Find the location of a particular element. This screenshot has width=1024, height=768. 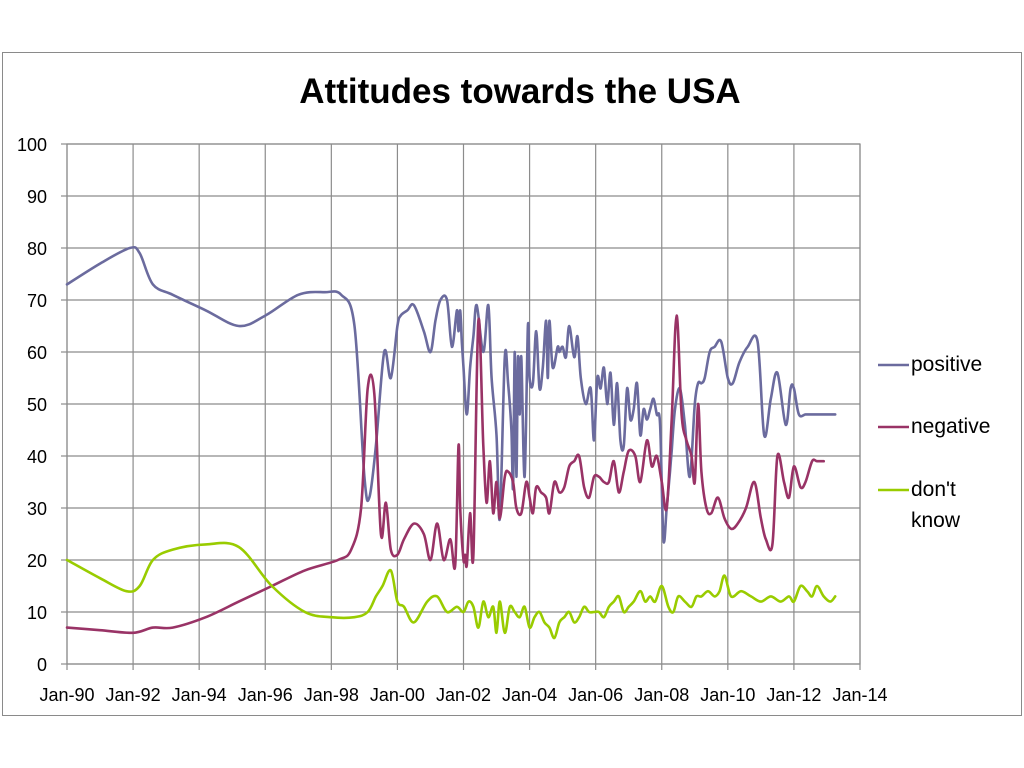

x-tick-label: Jan-90 is located at coordinates (66, 695).